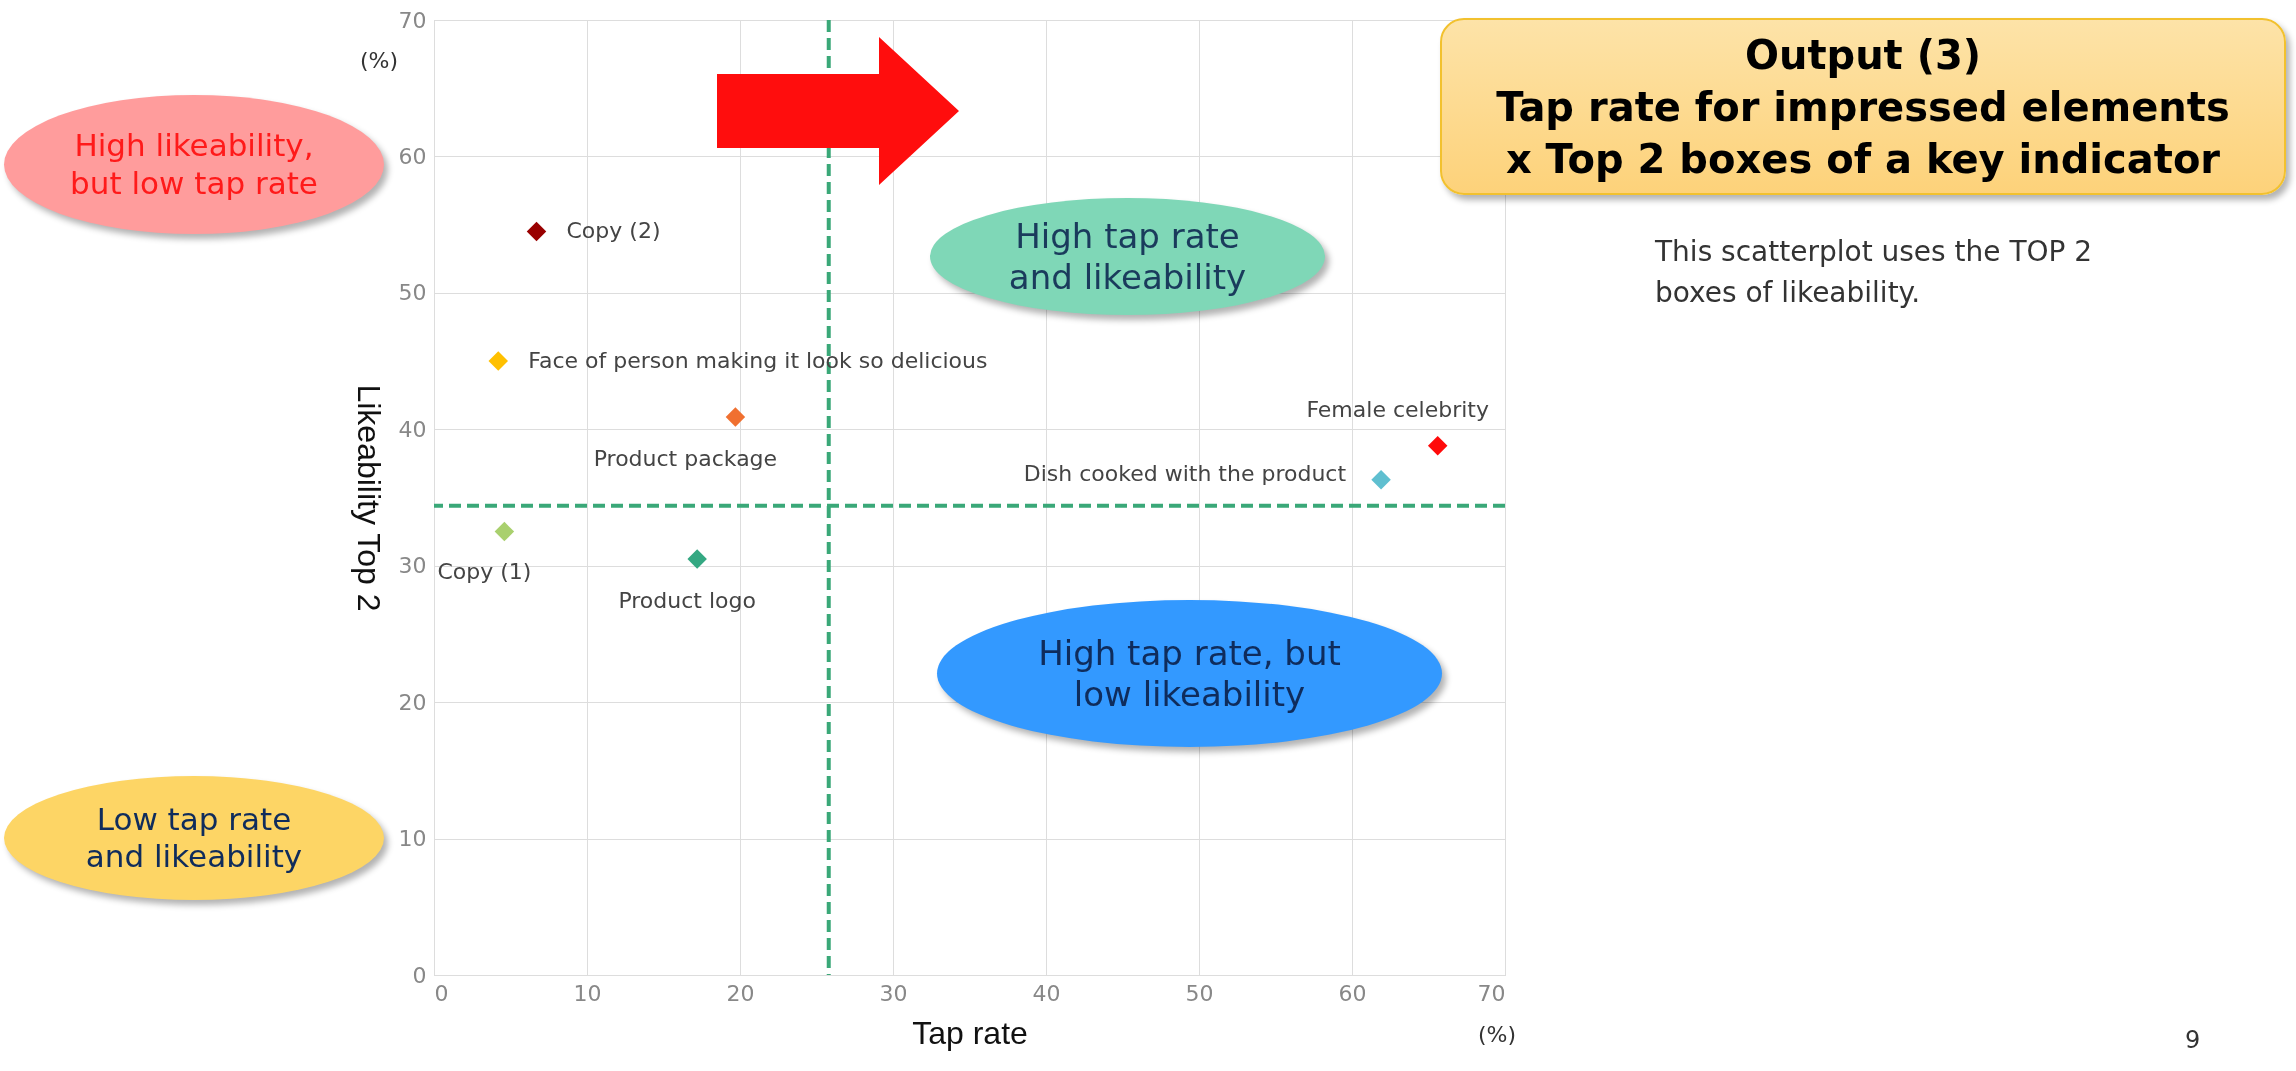 The height and width of the screenshot is (1071, 2296). What do you see at coordinates (1352, 993) in the screenshot?
I see `x-tick-label: 60` at bounding box center [1352, 993].